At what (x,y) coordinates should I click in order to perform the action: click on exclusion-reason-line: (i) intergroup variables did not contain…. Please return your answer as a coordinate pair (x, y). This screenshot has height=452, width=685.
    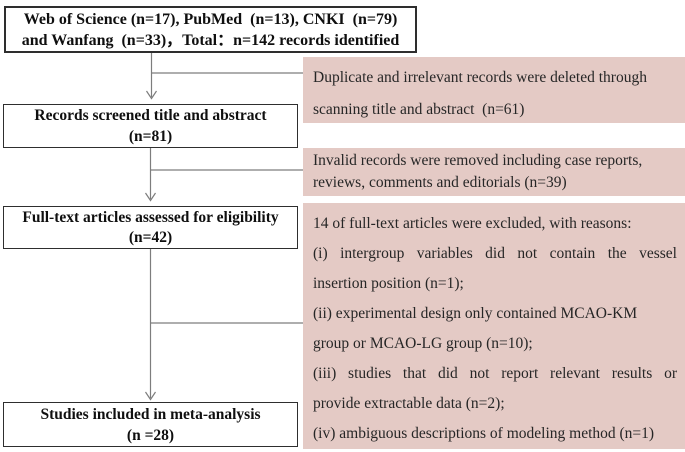
    Looking at the image, I should click on (495, 253).